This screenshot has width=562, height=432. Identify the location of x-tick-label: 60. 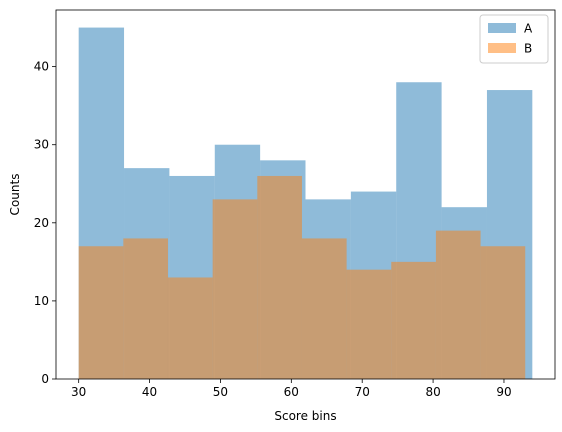
(291, 392).